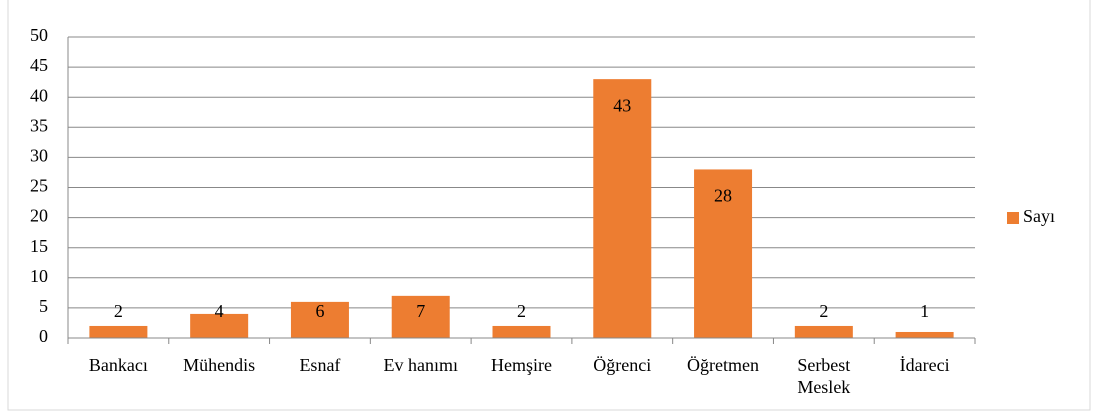  What do you see at coordinates (43, 306) in the screenshot?
I see `y-tick-label: 5` at bounding box center [43, 306].